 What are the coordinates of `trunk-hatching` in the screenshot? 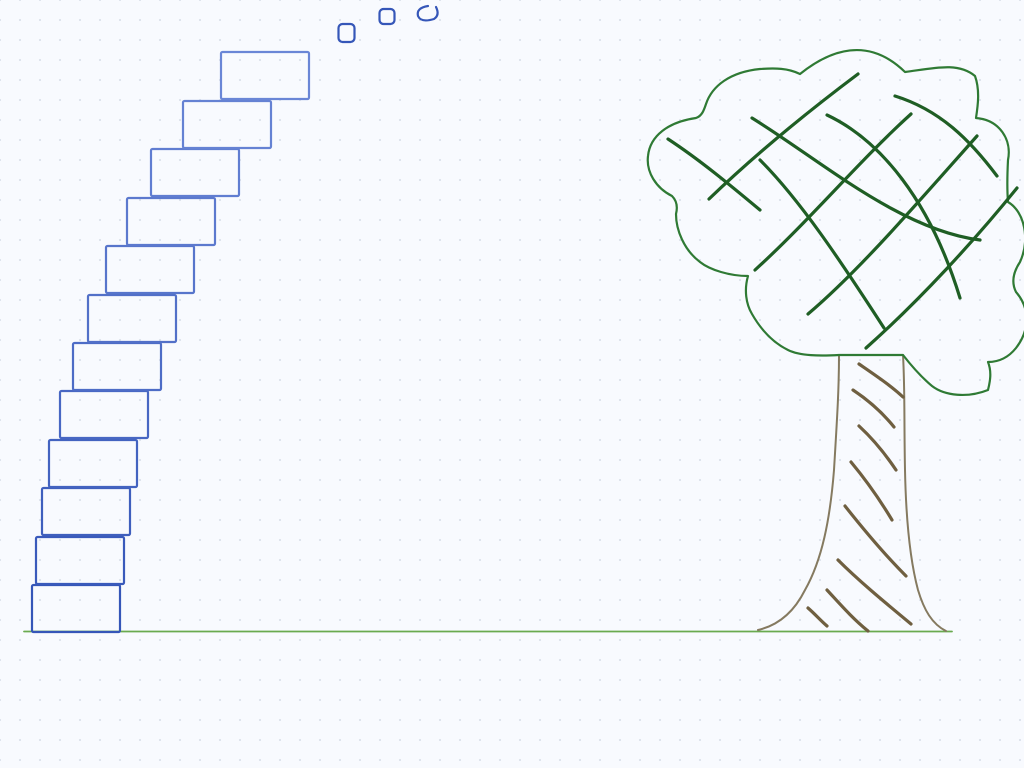 It's located at (859, 497).